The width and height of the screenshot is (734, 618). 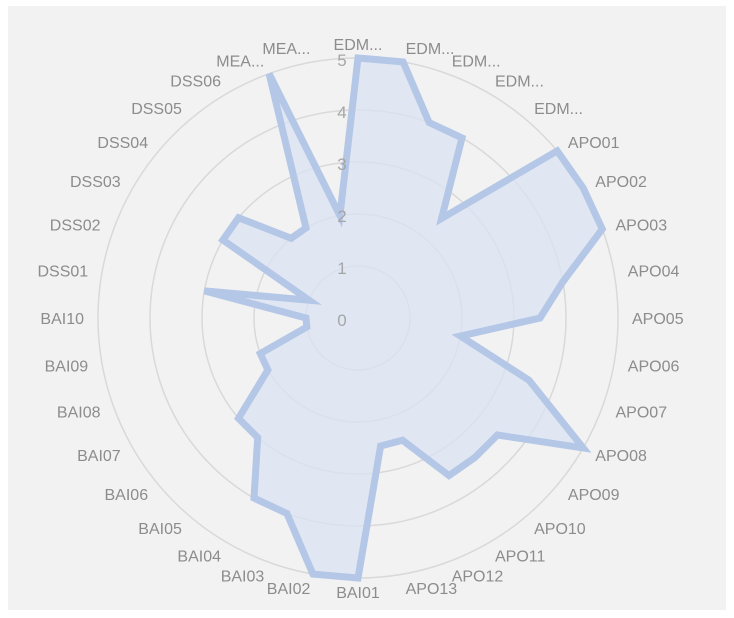 I want to click on radial-tick-label: 5, so click(x=341, y=60).